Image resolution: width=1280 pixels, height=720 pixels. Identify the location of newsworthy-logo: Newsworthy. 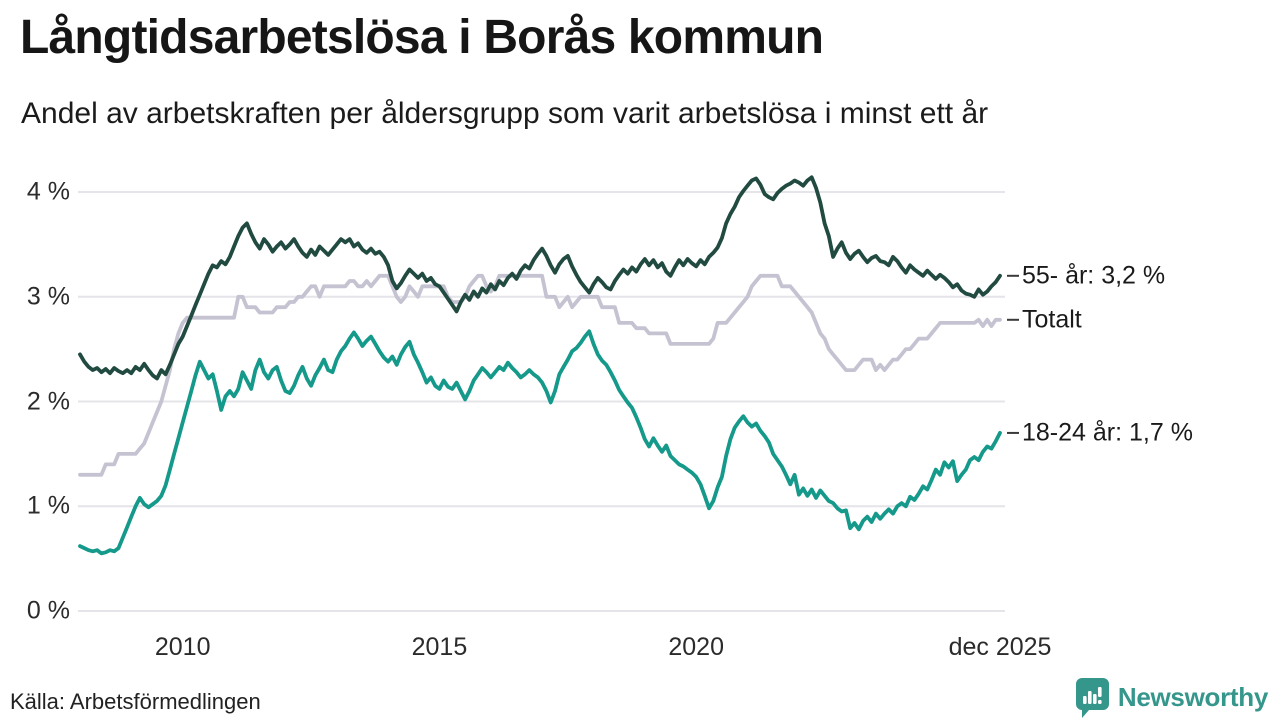
(1171, 697).